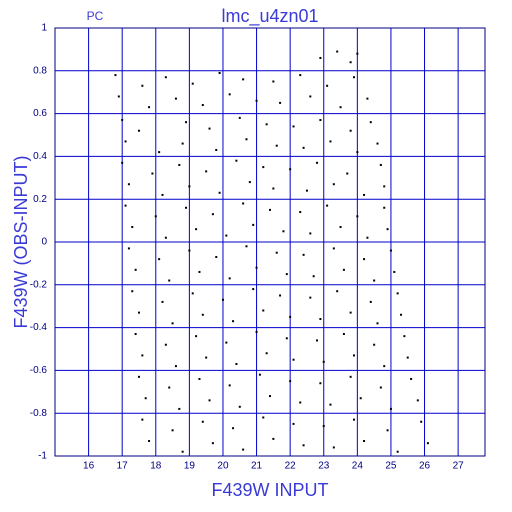 Image resolution: width=512 pixels, height=512 pixels. I want to click on y-tick-label: -0.6, so click(39, 370).